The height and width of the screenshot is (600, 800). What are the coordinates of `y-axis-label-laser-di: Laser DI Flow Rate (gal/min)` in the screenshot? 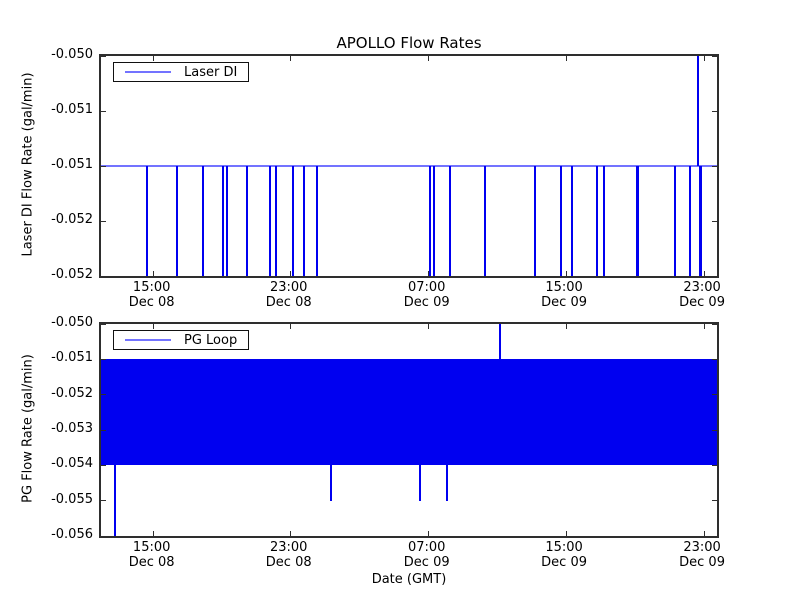 It's located at (28, 164).